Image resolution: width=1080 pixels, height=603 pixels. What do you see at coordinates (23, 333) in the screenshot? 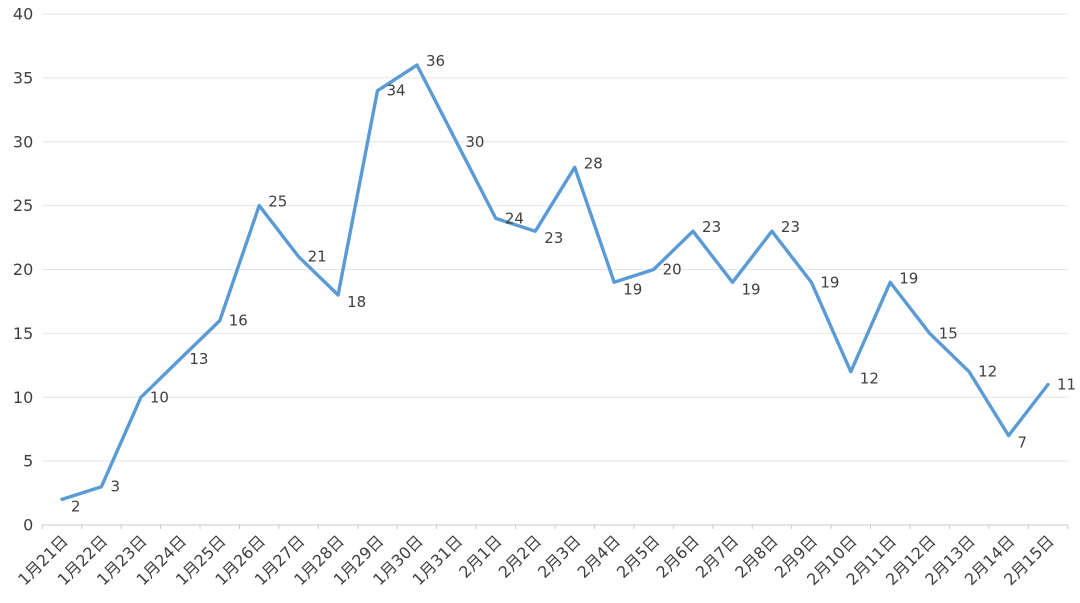
I see `y-tick-label: 15` at bounding box center [23, 333].